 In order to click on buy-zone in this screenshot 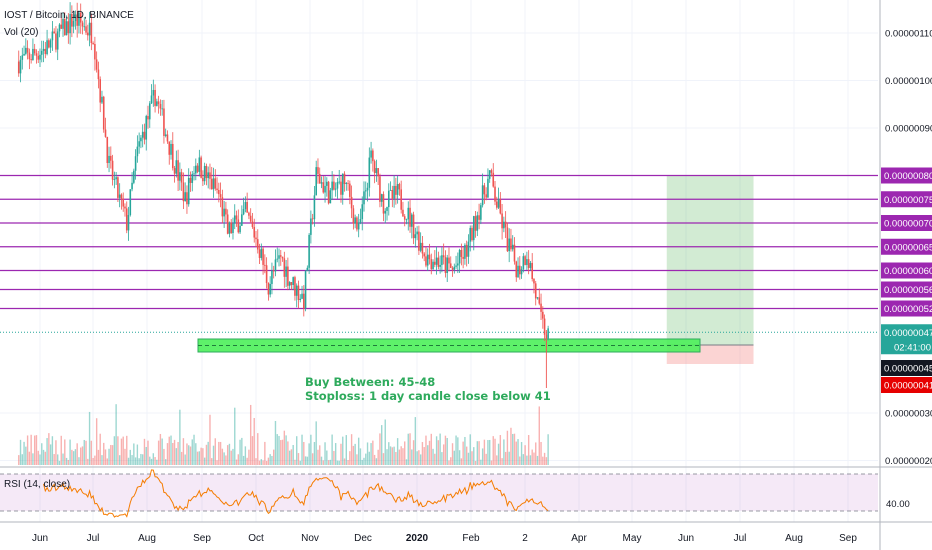, I will do `click(449, 345)`.